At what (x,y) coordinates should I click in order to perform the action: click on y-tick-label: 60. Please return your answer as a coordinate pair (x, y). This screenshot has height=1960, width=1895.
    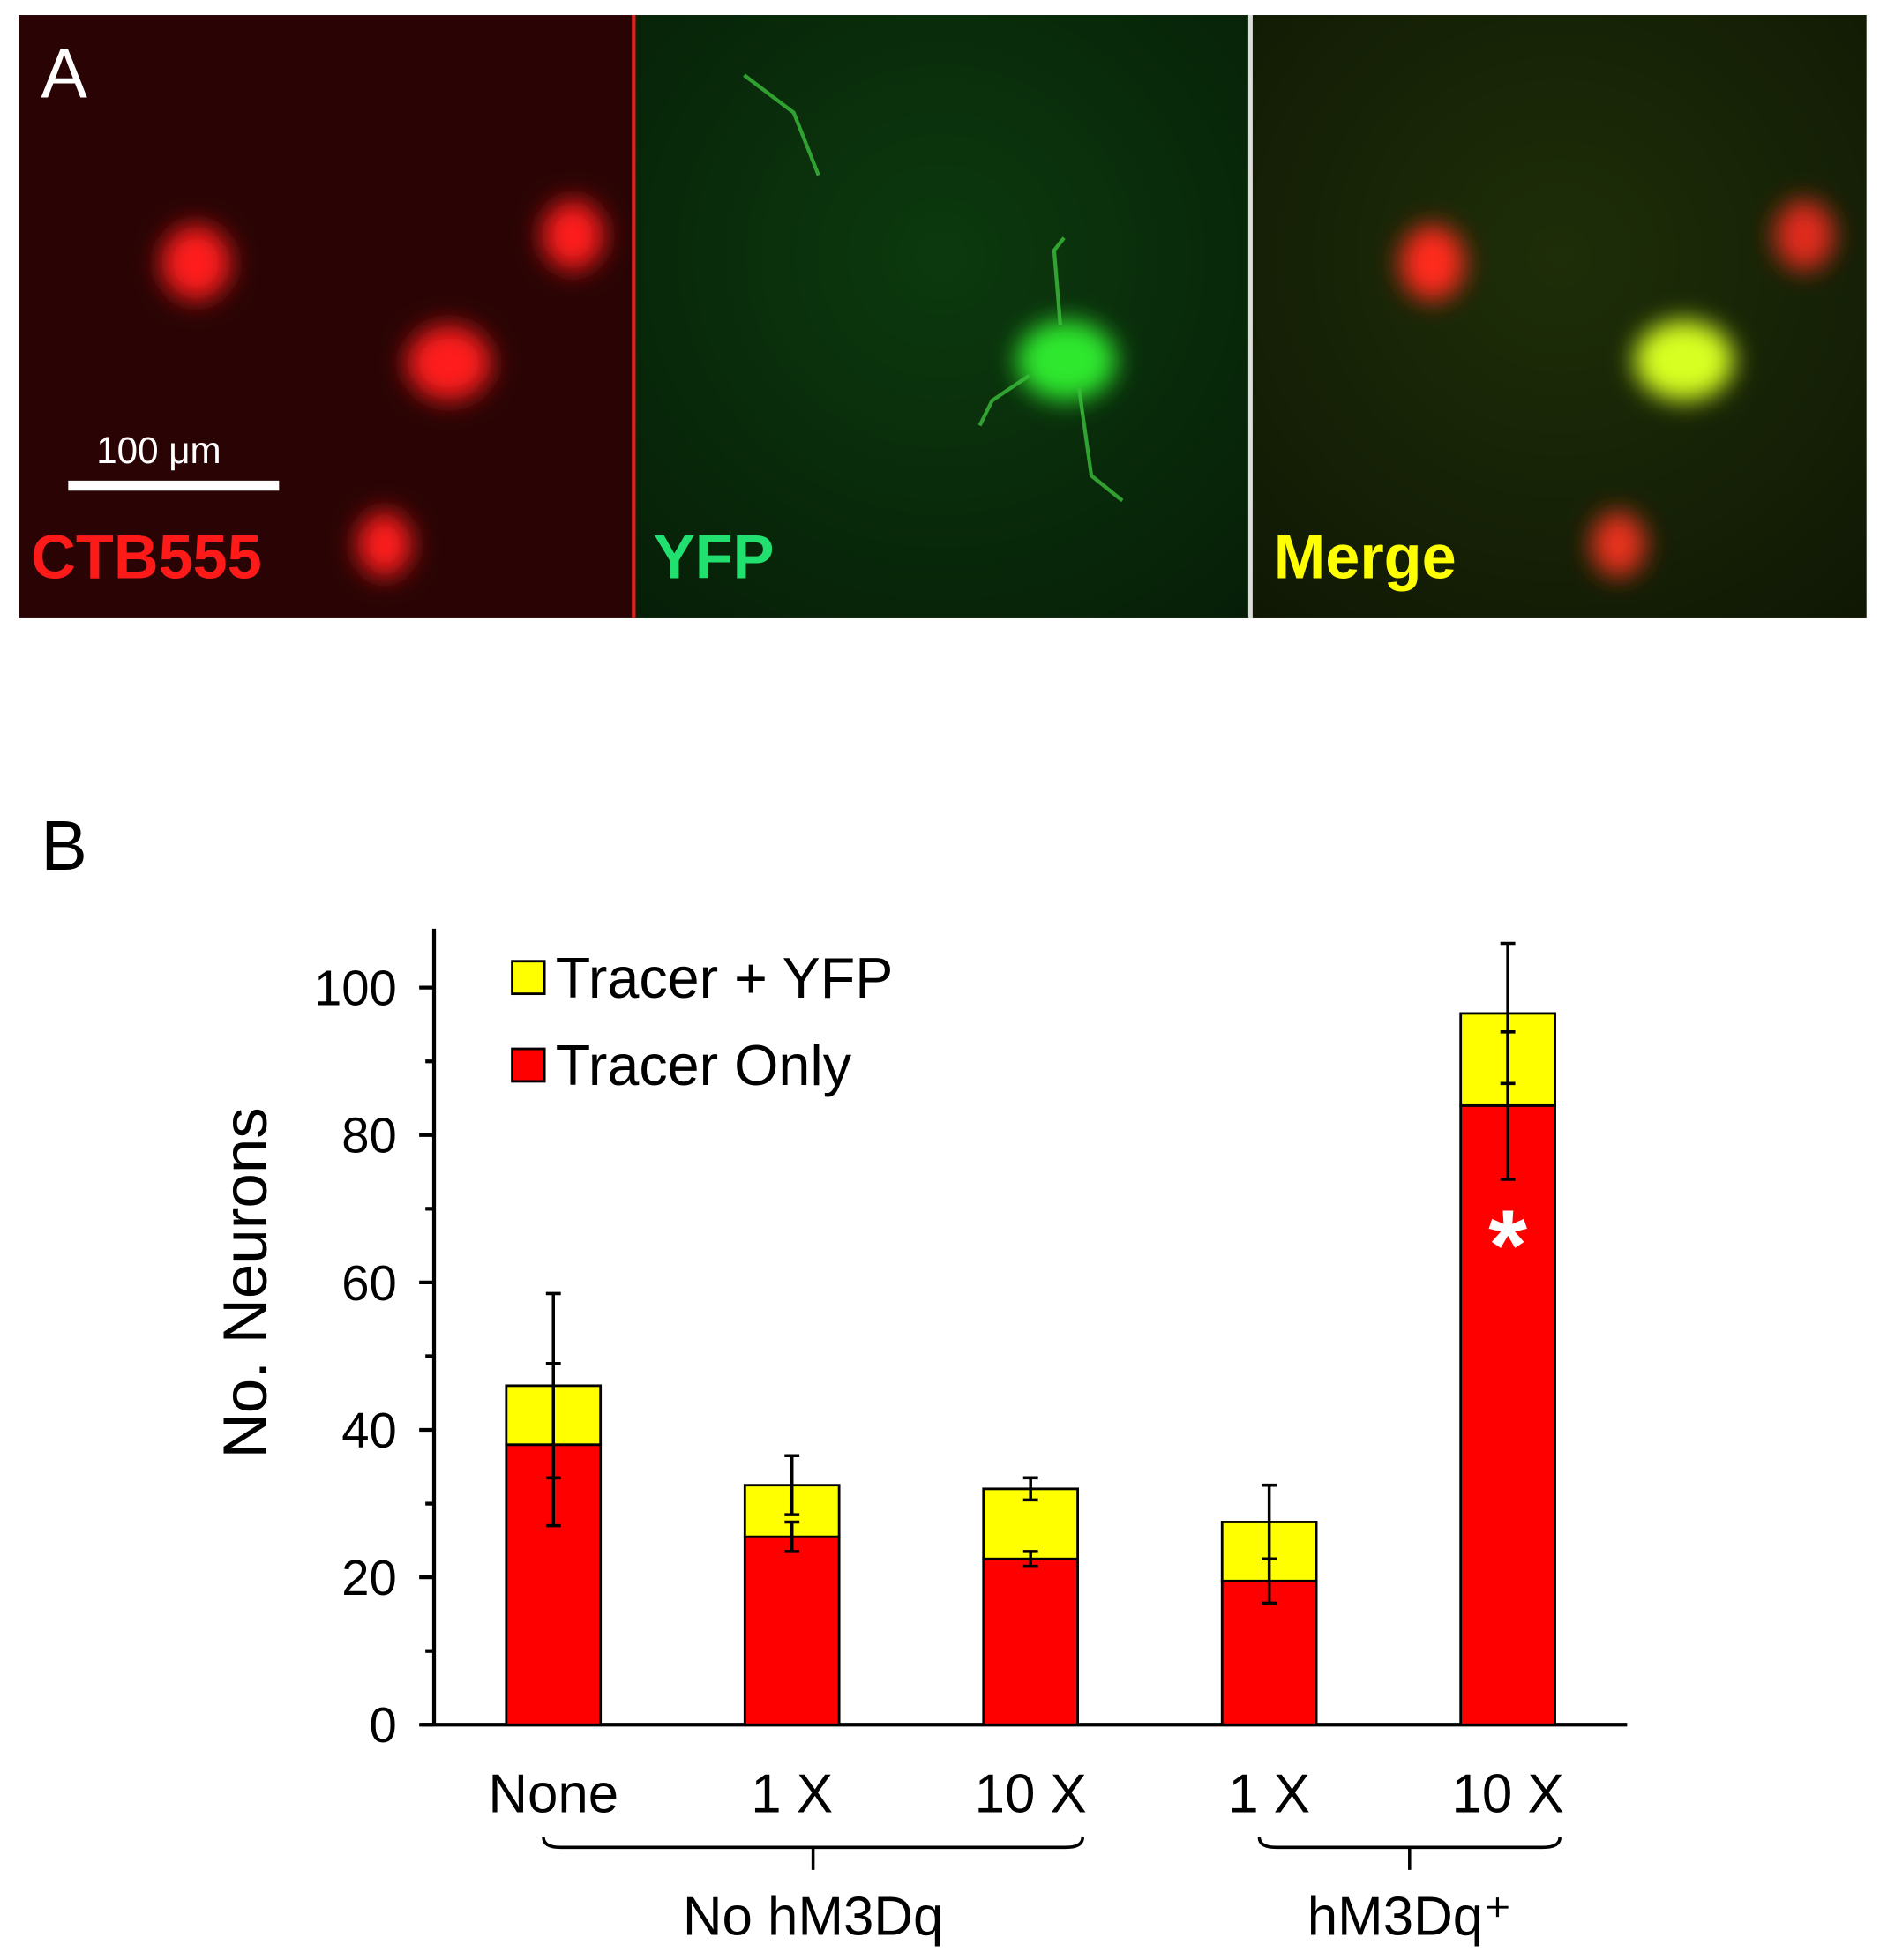
    Looking at the image, I should click on (369, 1283).